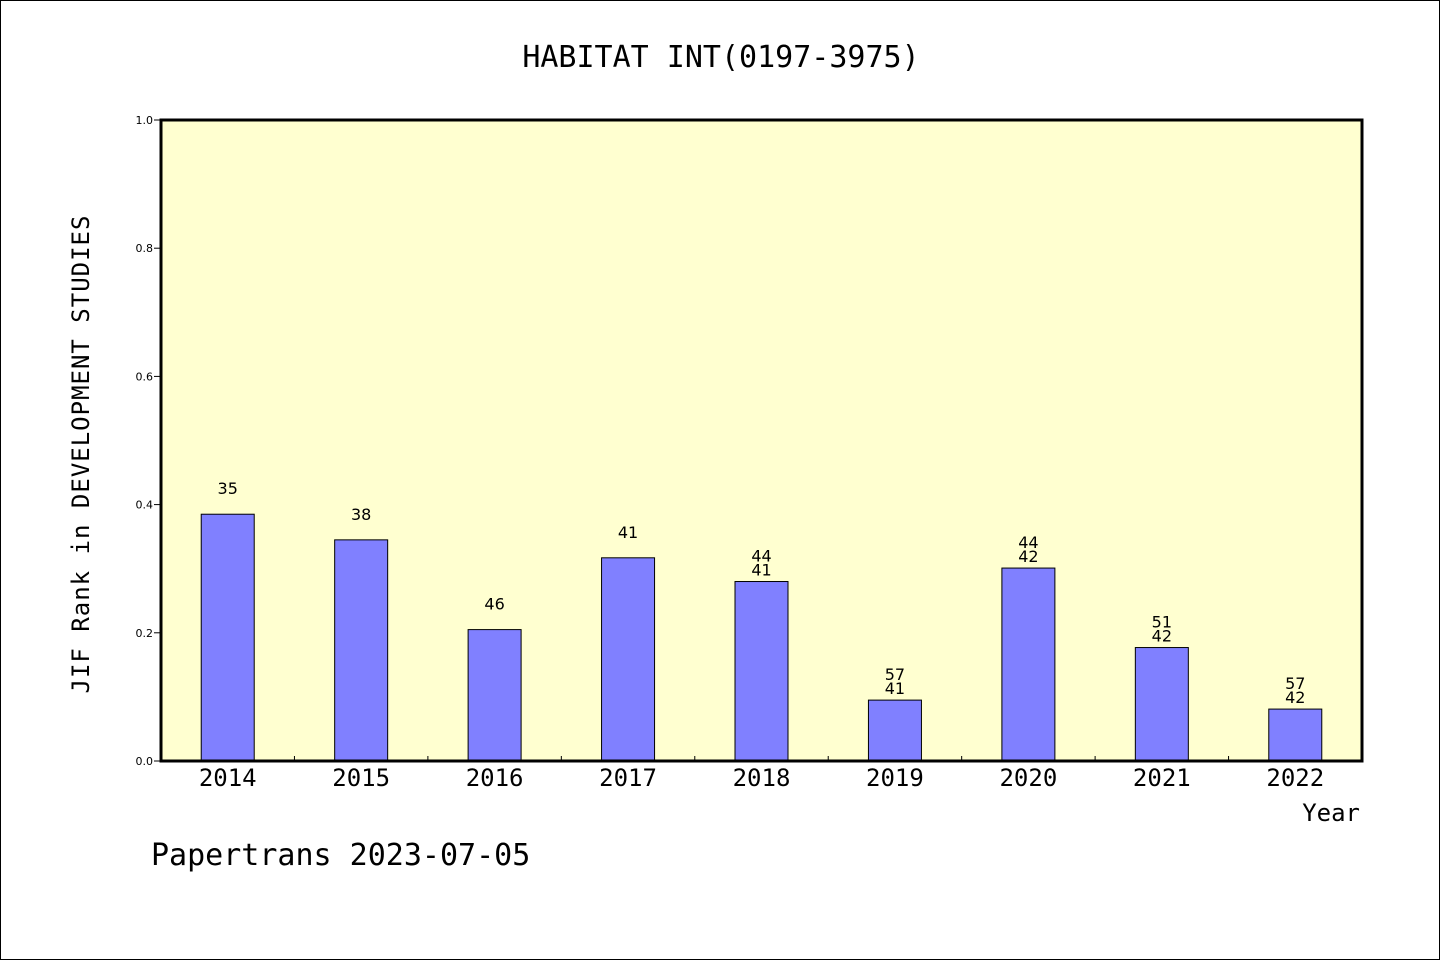 This screenshot has height=961, width=1440. Describe the element at coordinates (227, 637) in the screenshot. I see `bar-2014` at that location.